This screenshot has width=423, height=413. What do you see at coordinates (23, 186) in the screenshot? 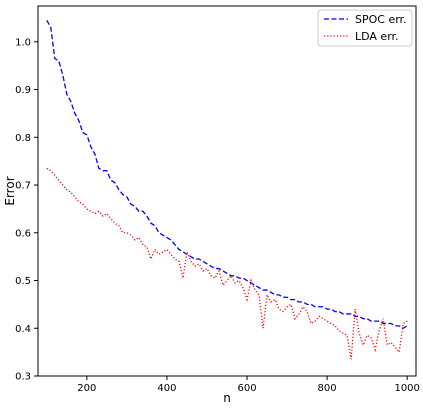
I see `y-tick-label: 0.7` at bounding box center [23, 186].